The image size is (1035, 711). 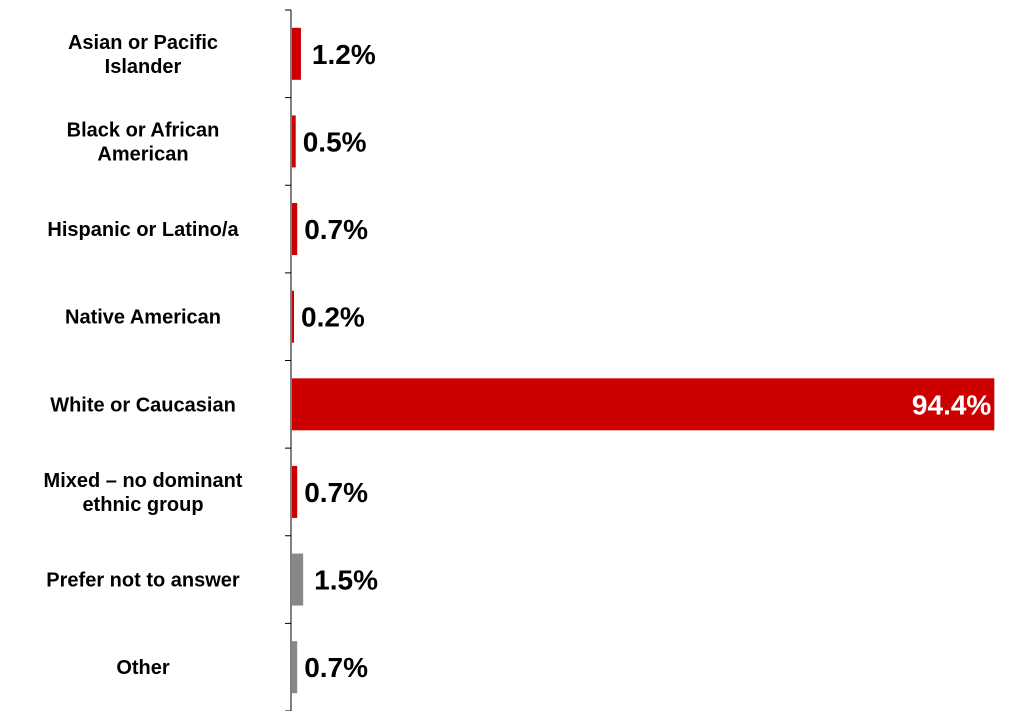 I want to click on category-label: Asian or Pacific Islander, so click(x=143, y=55).